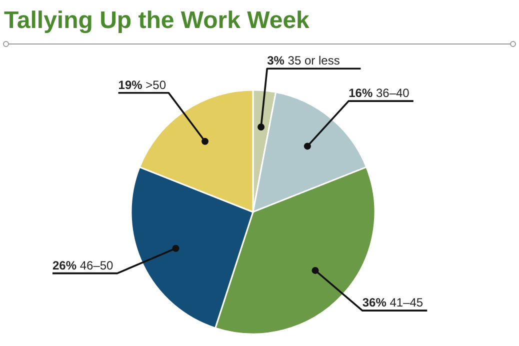  What do you see at coordinates (66, 265) in the screenshot?
I see `data-label: 26%` at bounding box center [66, 265].